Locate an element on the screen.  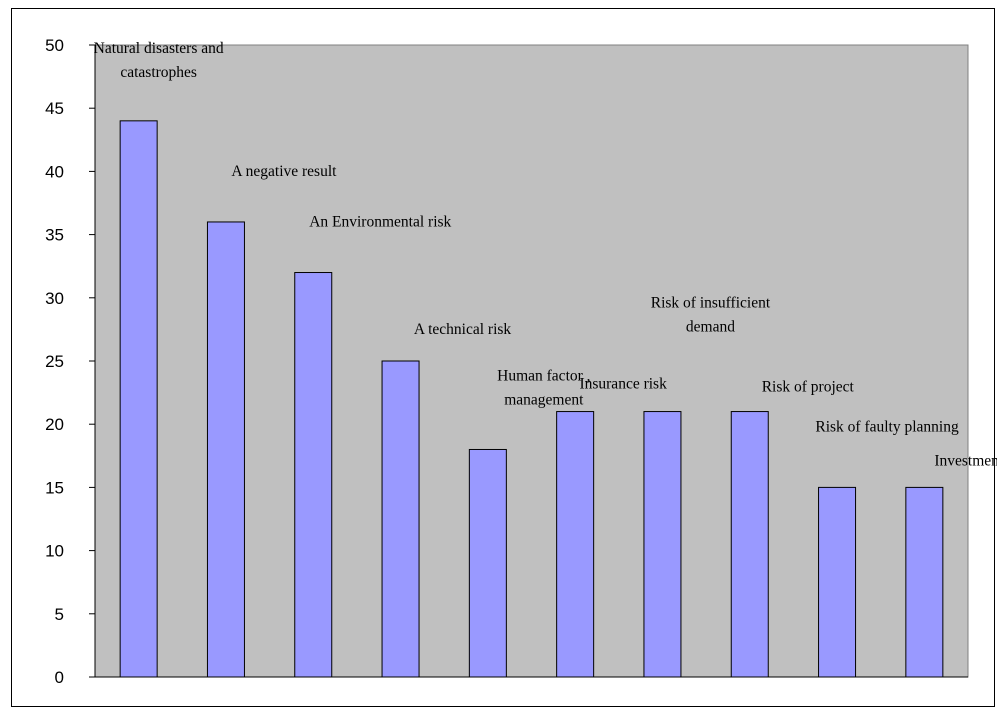
bar-label-line: demand is located at coordinates (710, 327).